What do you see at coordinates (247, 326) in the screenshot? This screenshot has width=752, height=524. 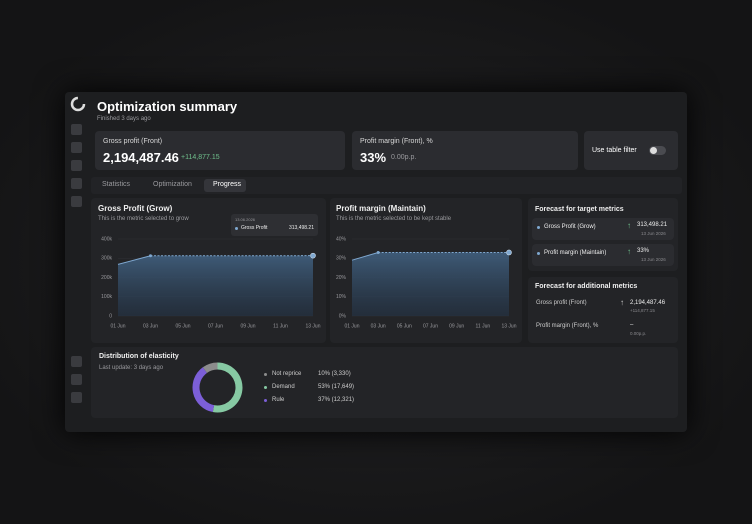 I see `x-tick-label: 09 Jun` at bounding box center [247, 326].